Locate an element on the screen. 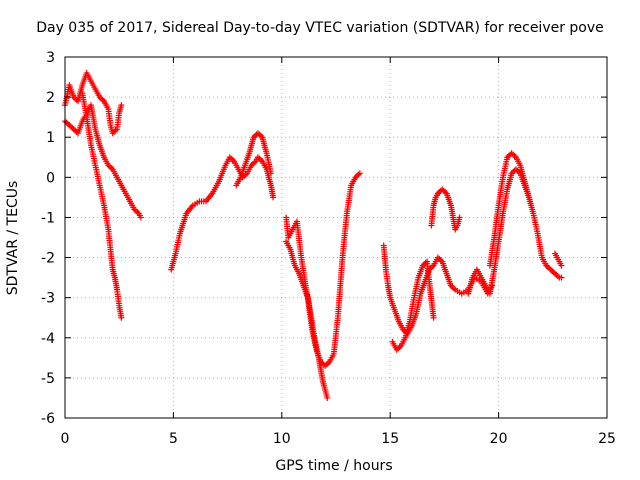  series-seg7 is located at coordinates (323, 269).